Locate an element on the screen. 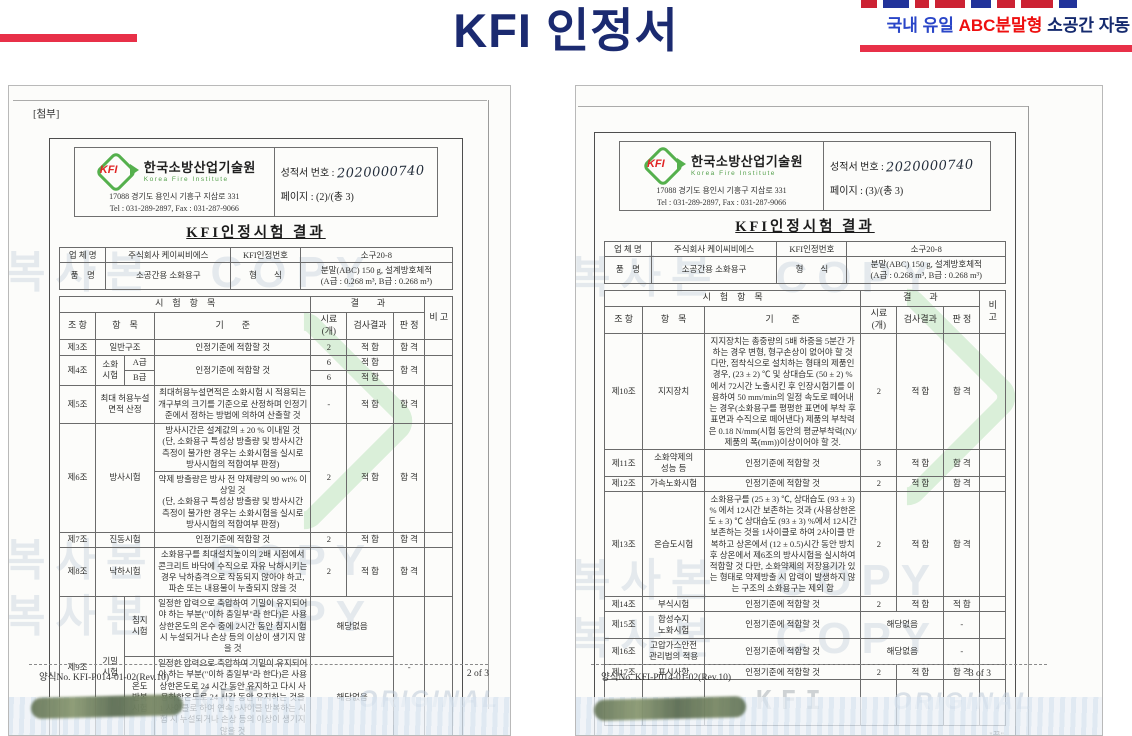  table-cell: 제10조 is located at coordinates (623, 392).